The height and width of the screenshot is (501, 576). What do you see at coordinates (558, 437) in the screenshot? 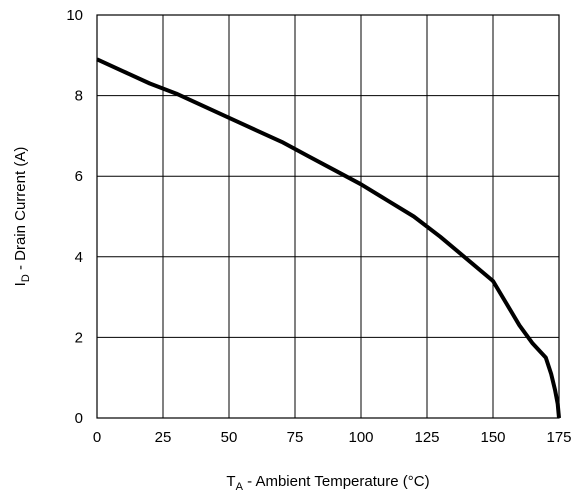
I see `x-tick-label: 175` at bounding box center [558, 437].